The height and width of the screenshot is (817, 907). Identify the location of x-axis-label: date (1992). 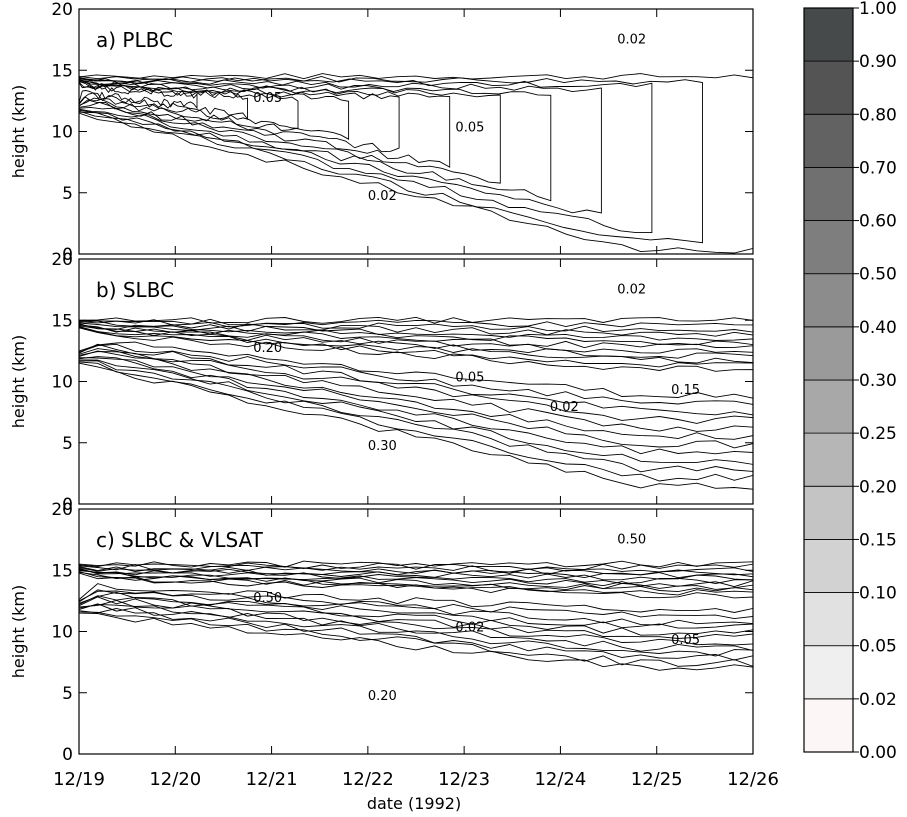
(414, 803).